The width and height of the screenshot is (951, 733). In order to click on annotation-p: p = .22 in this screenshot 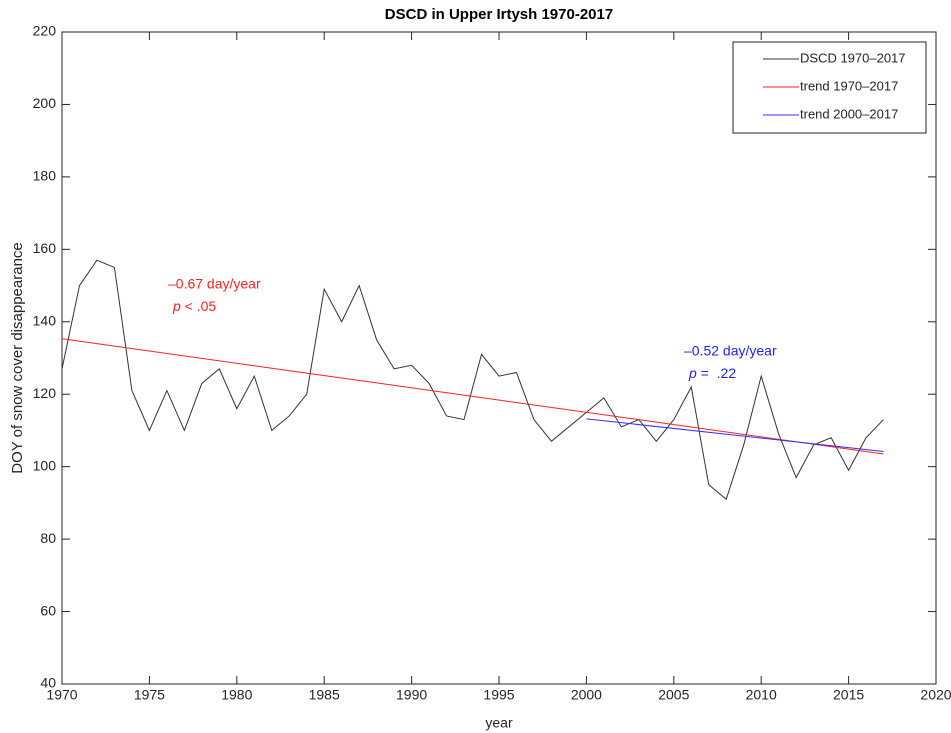, I will do `click(712, 373)`.